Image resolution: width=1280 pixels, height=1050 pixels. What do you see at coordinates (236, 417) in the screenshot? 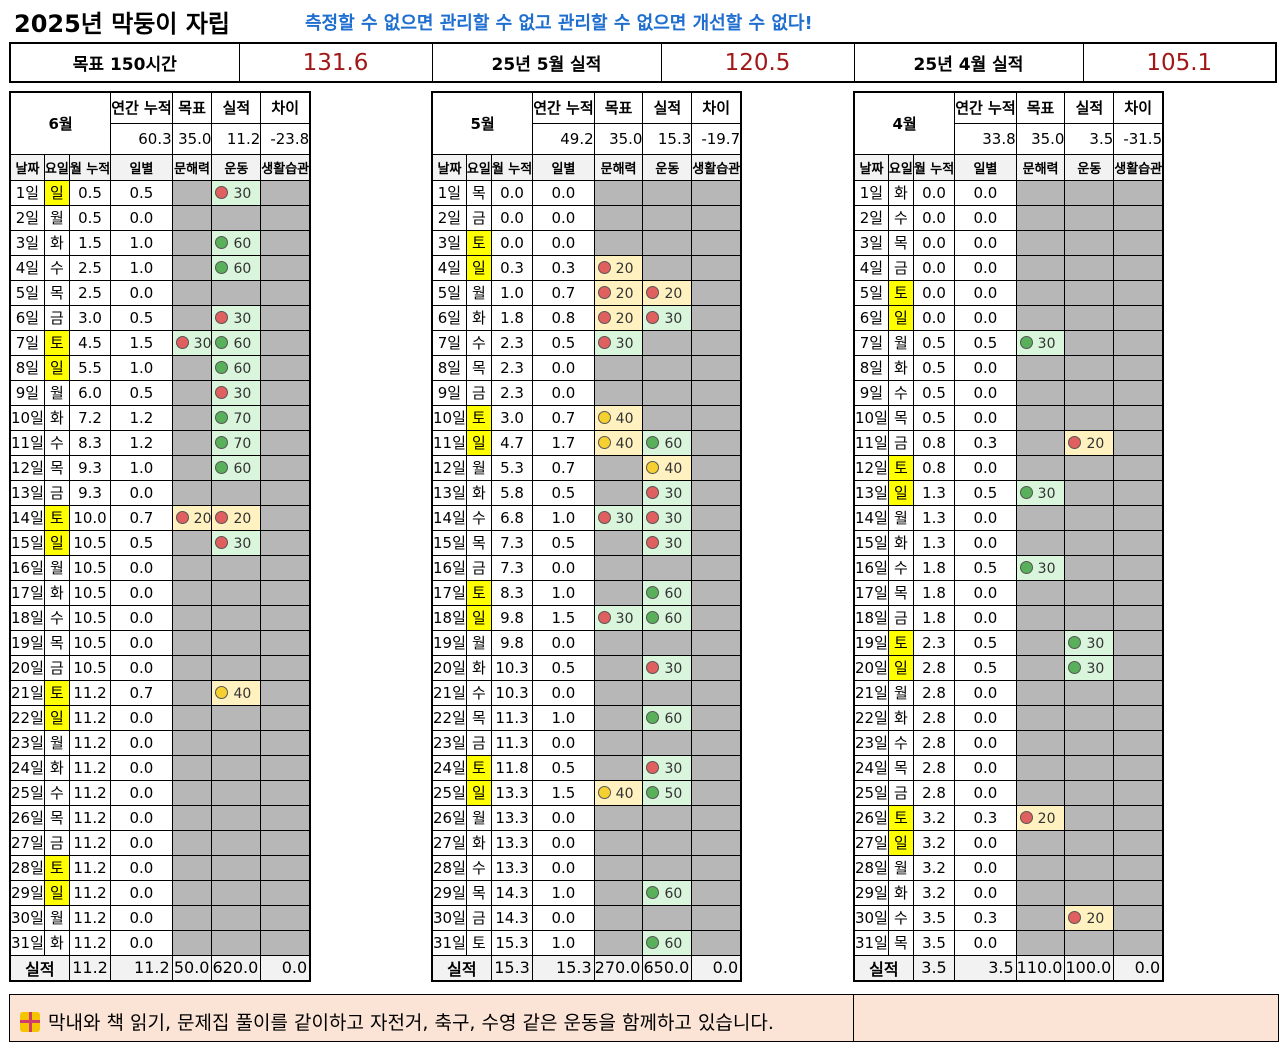
I see `exercise-cell: 70` at bounding box center [236, 417].